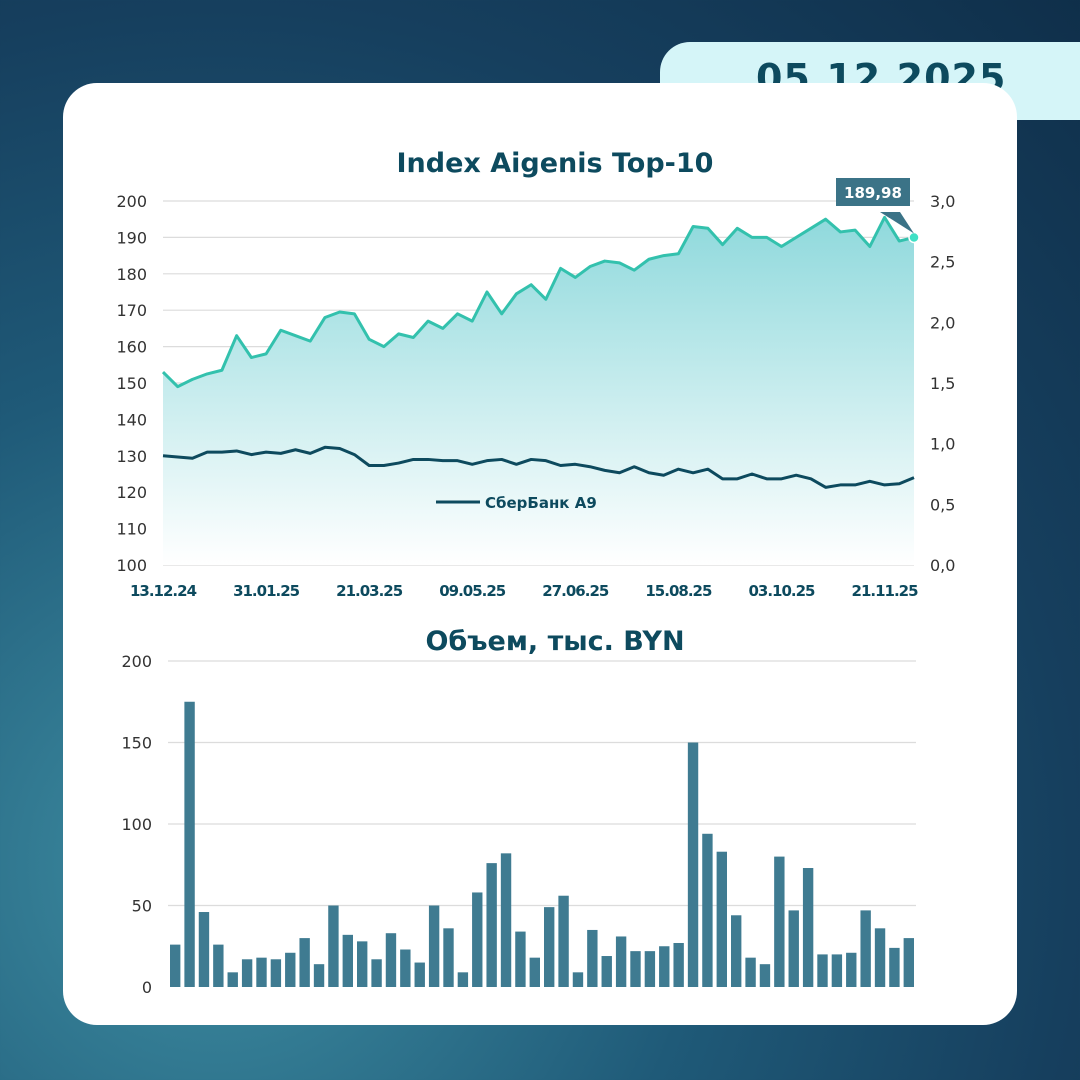 The width and height of the screenshot is (1080, 1080). I want to click on left-axis-tick: 160, so click(131, 347).